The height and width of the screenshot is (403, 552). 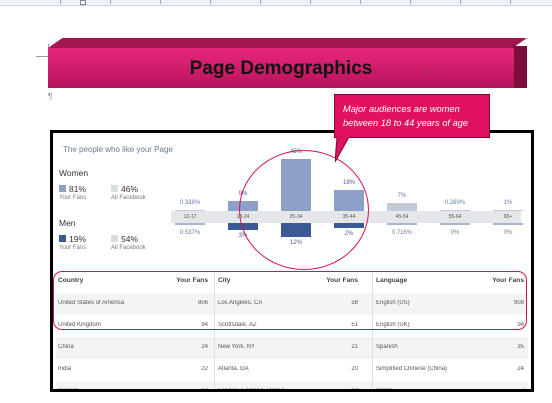 What do you see at coordinates (354, 369) in the screenshot?
I see `table-cell: 20` at bounding box center [354, 369].